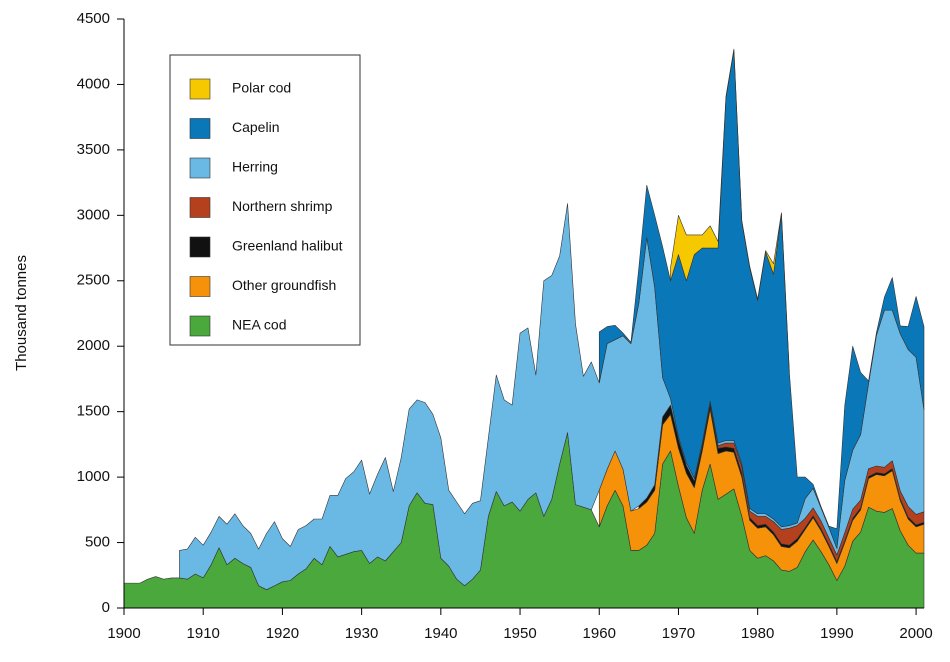  What do you see at coordinates (93, 214) in the screenshot?
I see `y-tick-label: 3000` at bounding box center [93, 214].